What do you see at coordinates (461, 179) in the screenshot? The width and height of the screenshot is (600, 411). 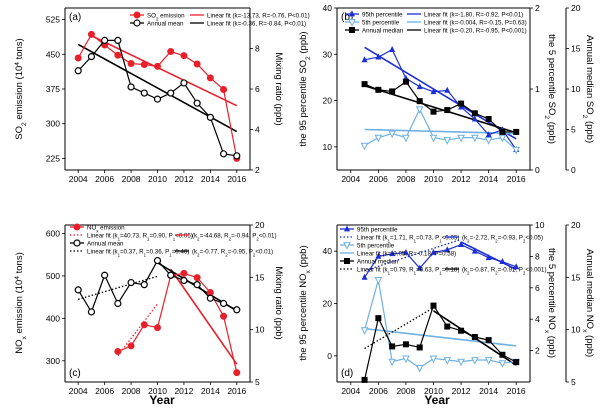 I see `x-tick-label: 2012` at bounding box center [461, 179].